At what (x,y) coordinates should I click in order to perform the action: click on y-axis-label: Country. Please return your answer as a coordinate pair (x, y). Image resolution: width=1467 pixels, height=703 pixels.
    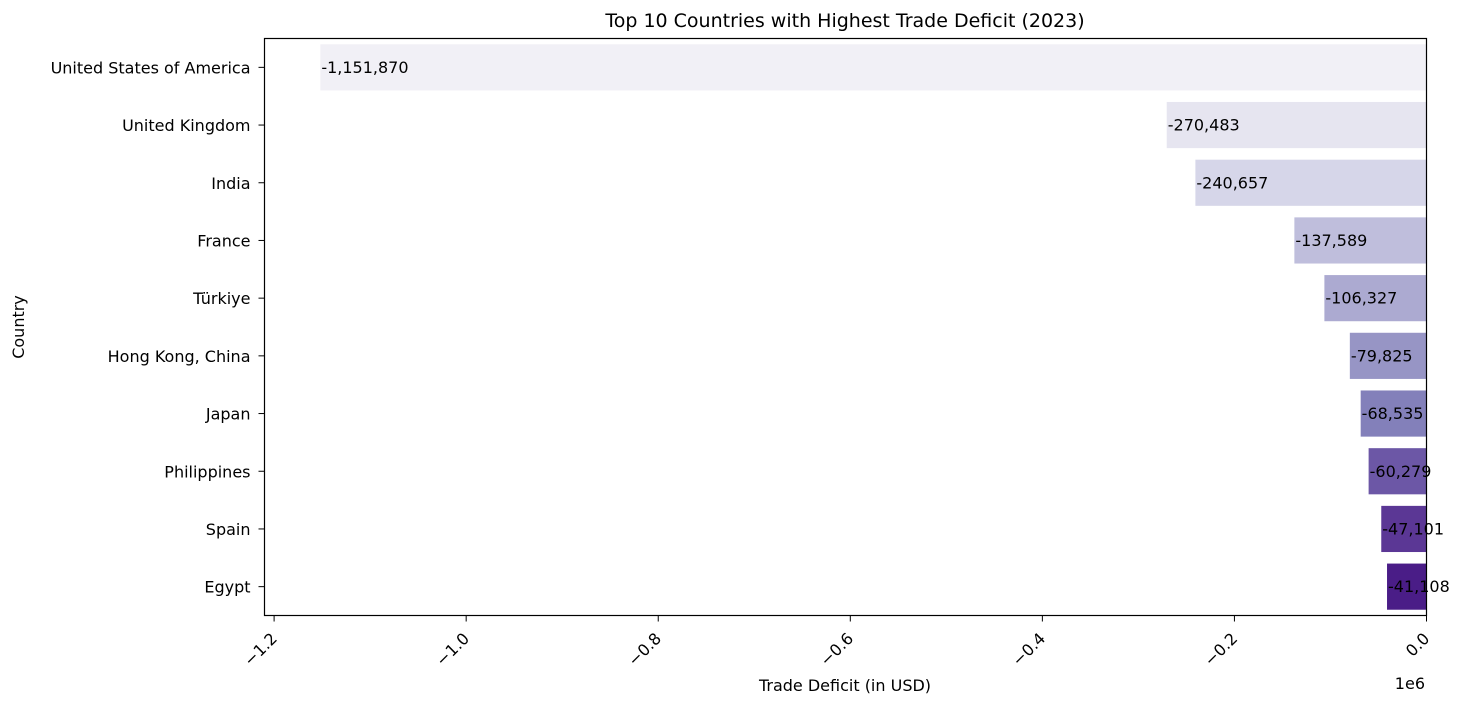
    Looking at the image, I should click on (18, 327).